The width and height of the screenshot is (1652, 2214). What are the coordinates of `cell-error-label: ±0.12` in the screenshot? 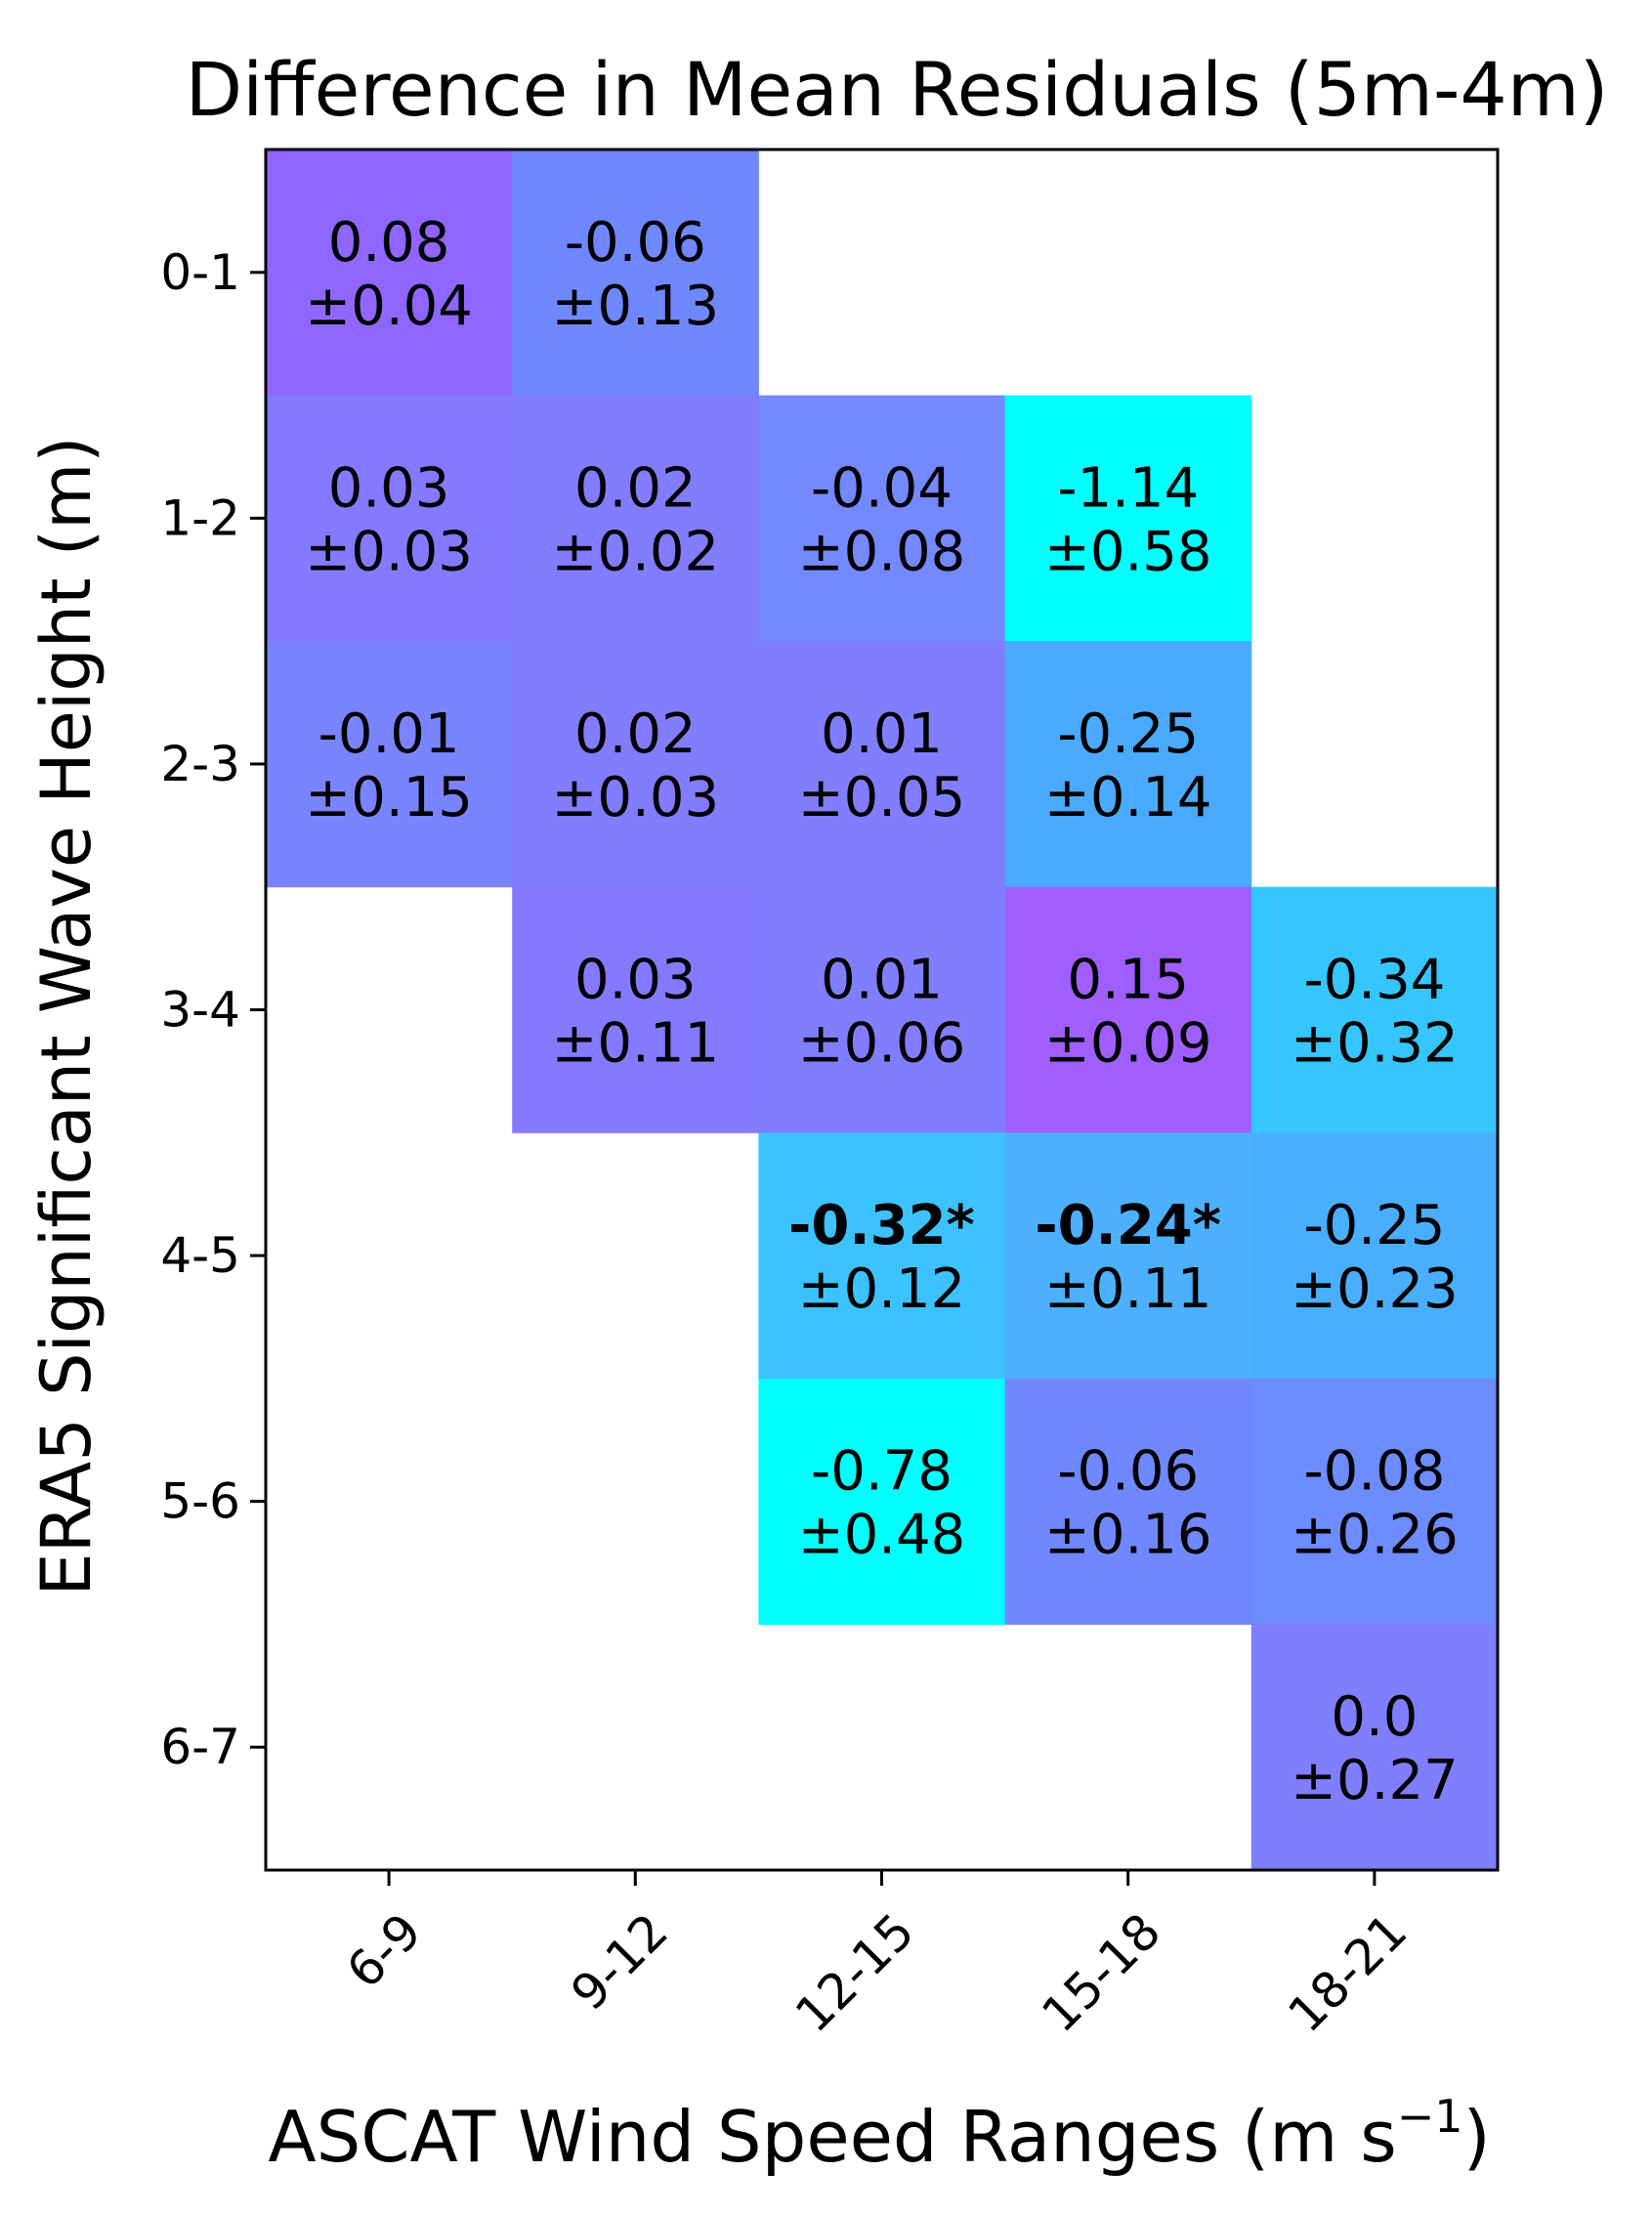 It's located at (882, 1289).